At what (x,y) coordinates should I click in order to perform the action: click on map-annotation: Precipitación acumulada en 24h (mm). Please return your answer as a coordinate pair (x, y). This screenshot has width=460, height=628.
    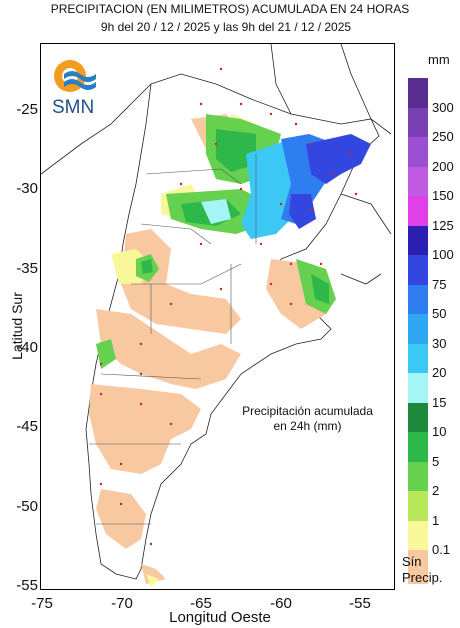
    Looking at the image, I should click on (307, 419).